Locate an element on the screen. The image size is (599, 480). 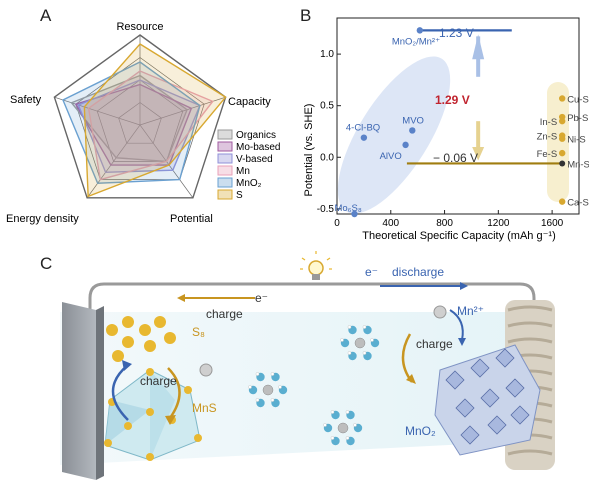
annotation-006v: − 0.06 V is located at coordinates (455, 158).